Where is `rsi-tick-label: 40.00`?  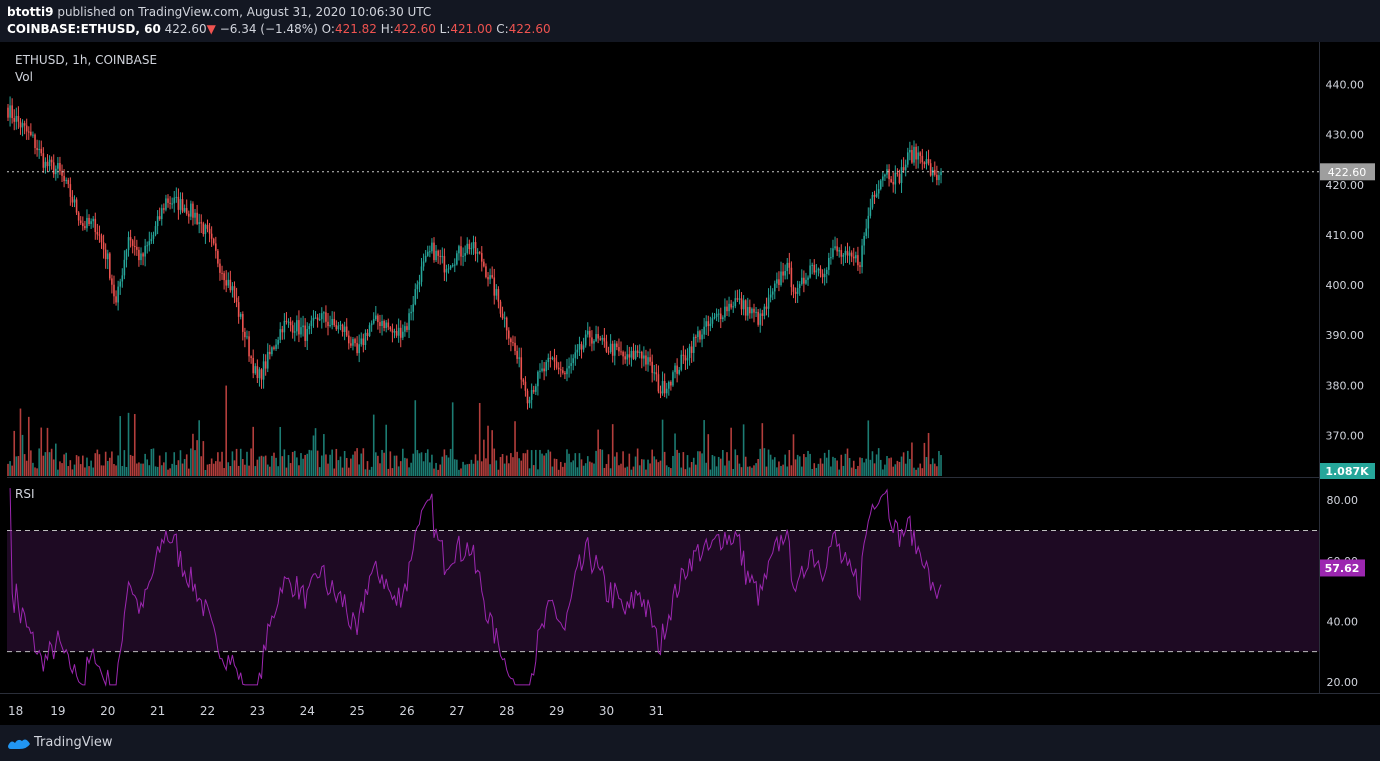
rsi-tick-label: 40.00 is located at coordinates (1343, 621).